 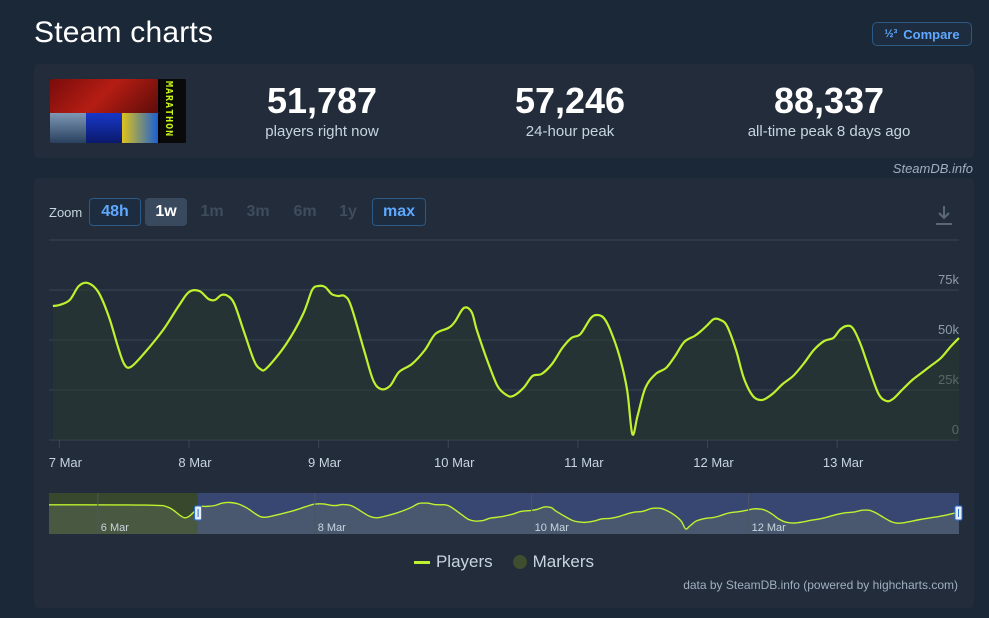 What do you see at coordinates (325, 462) in the screenshot?
I see `x-tick-label: 9 Mar` at bounding box center [325, 462].